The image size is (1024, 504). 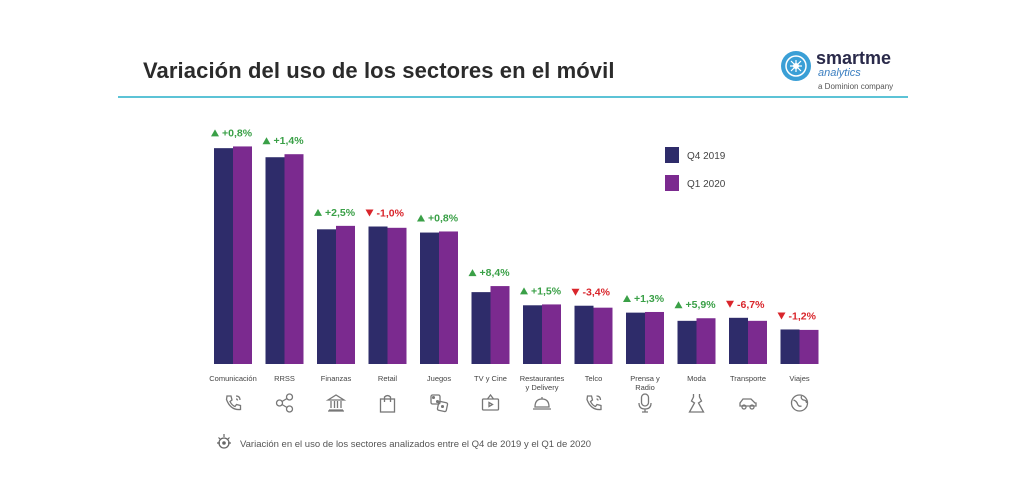 What do you see at coordinates (856, 86) in the screenshot?
I see `logo-tagline: a Dominion company` at bounding box center [856, 86].